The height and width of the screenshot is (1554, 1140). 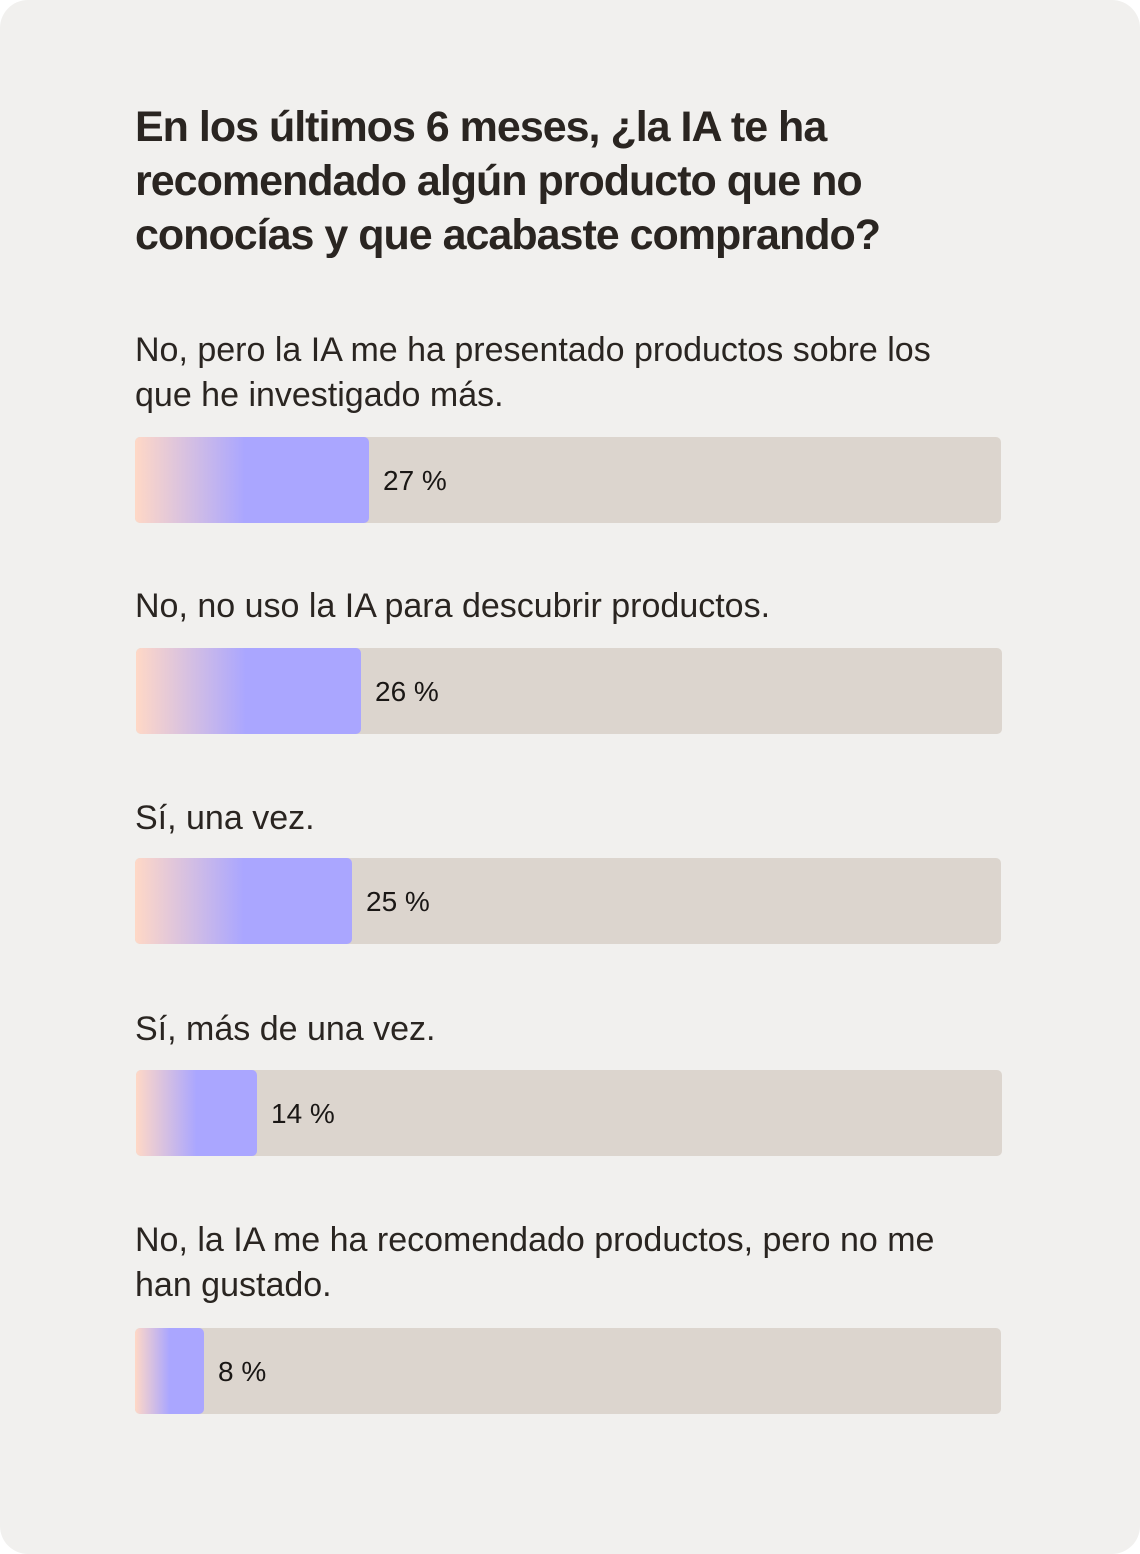 What do you see at coordinates (568, 901) in the screenshot?
I see `bar-track: 25 %` at bounding box center [568, 901].